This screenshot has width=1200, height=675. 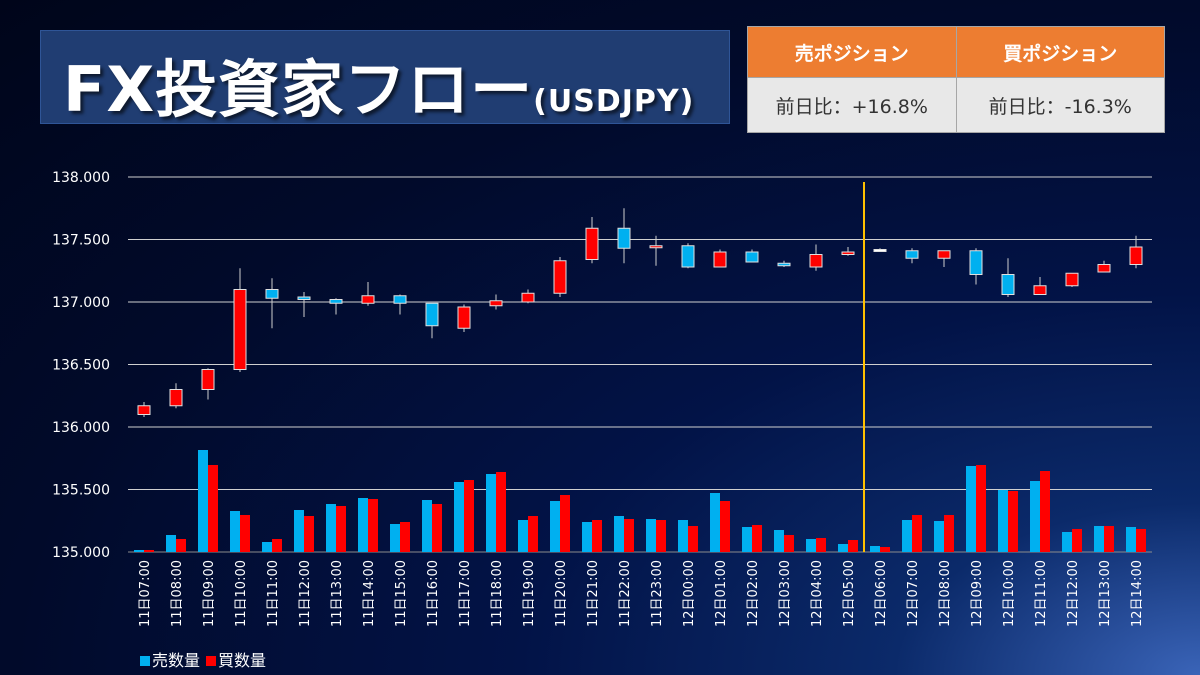 What do you see at coordinates (145, 661) in the screenshot?
I see `sell-swatch` at bounding box center [145, 661].